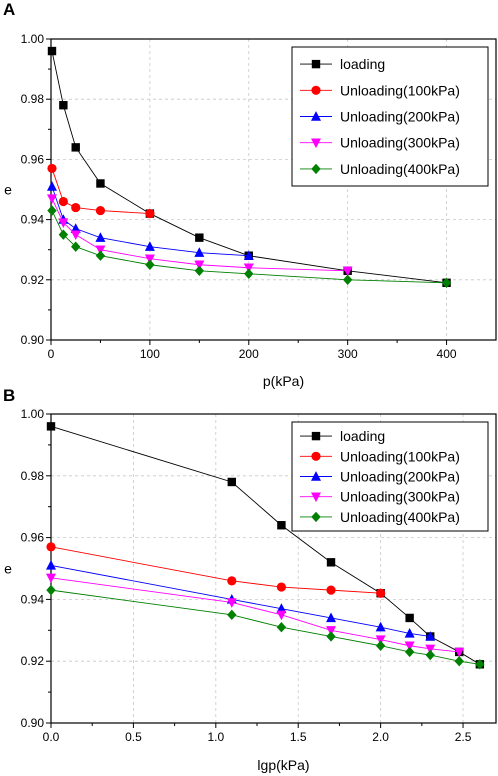 The image size is (498, 776). I want to click on y-tick-label: 1.00, so click(33, 414).